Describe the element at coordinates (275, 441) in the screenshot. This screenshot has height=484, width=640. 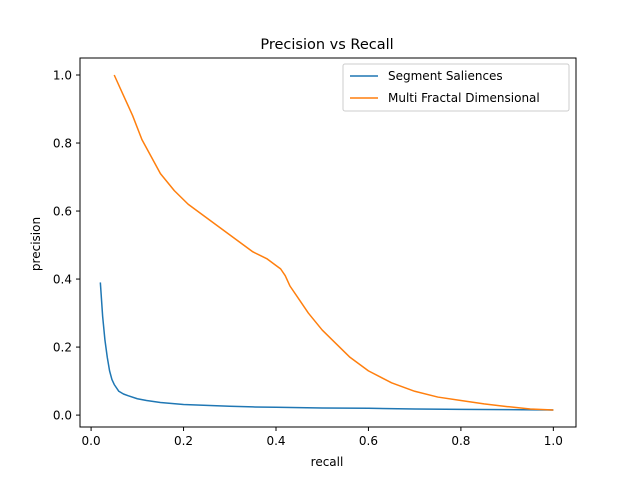
I see `x-tick-label: 0.4` at that location.